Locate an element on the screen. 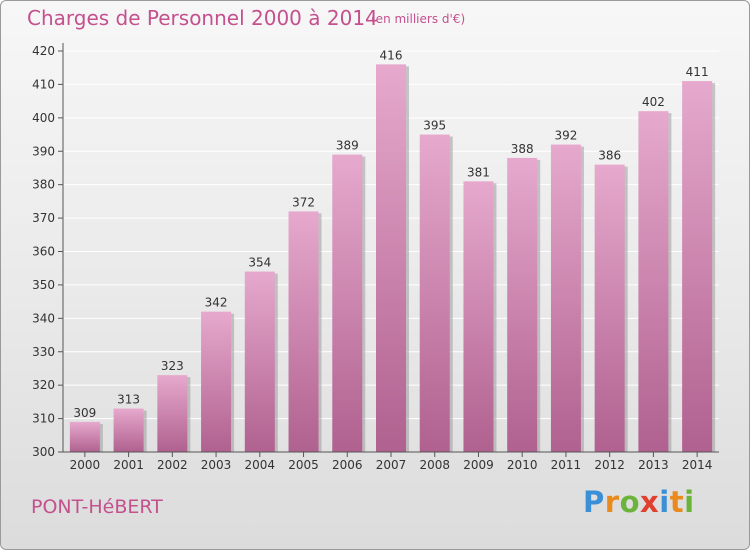 The height and width of the screenshot is (550, 750). x-tick-label-2014: 2014 is located at coordinates (697, 465).